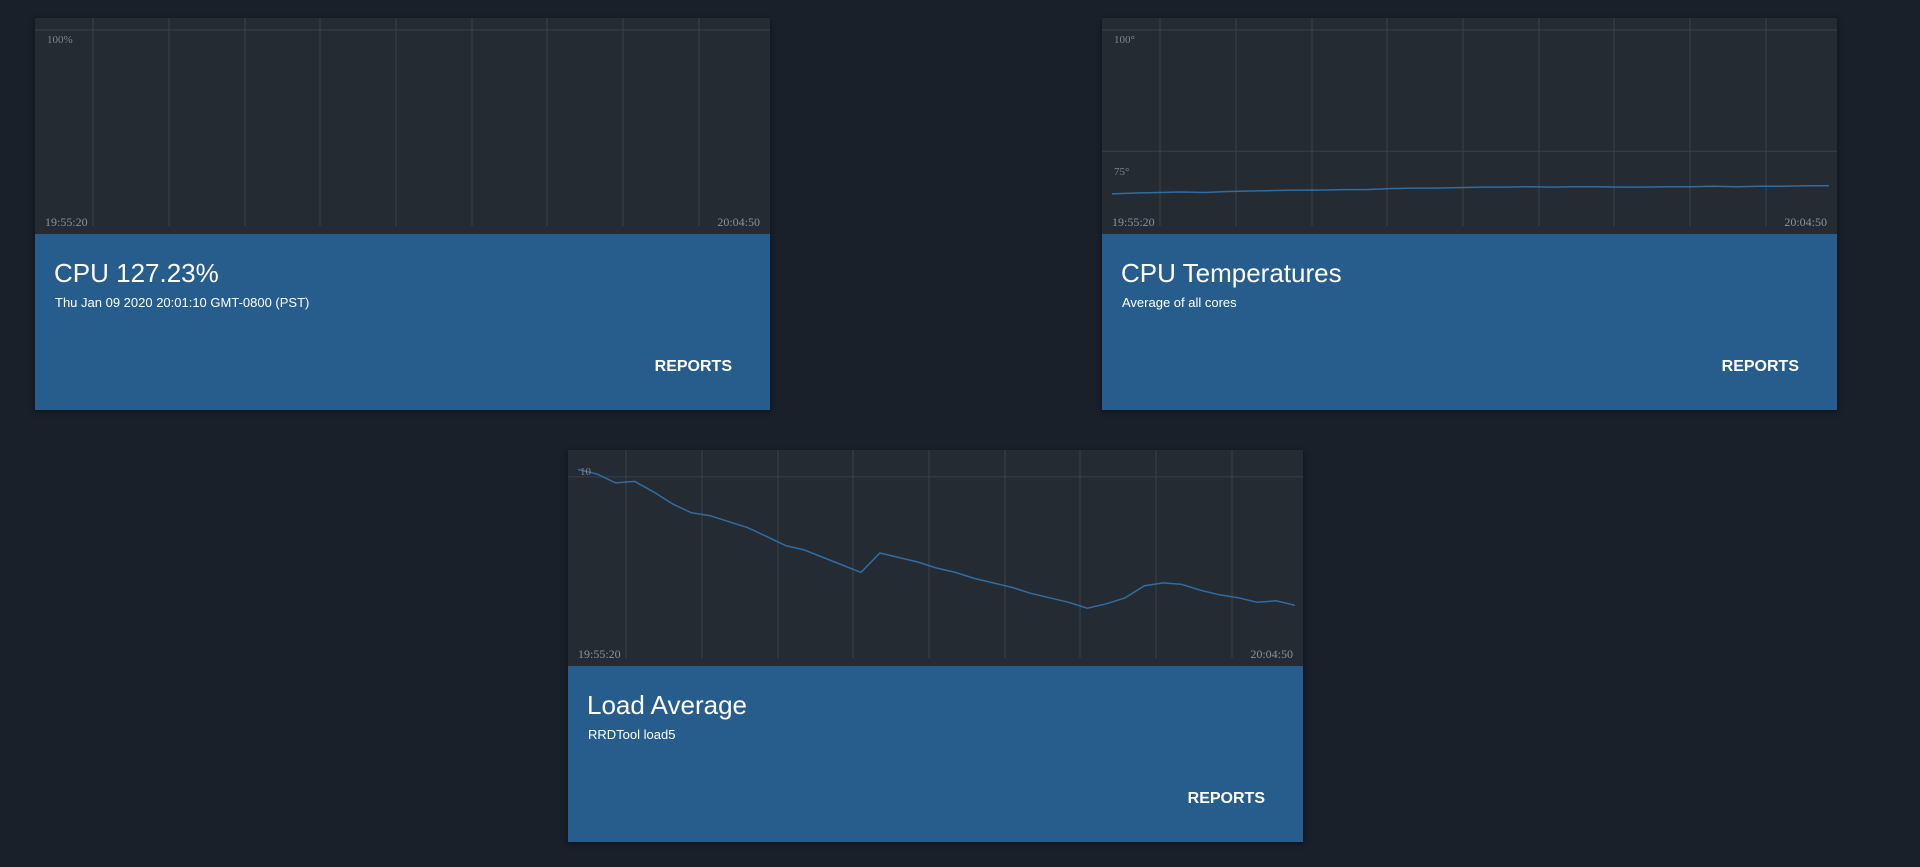 Image resolution: width=1920 pixels, height=867 pixels. What do you see at coordinates (632, 734) in the screenshot?
I see `load-subtitle: RRDTool load5` at bounding box center [632, 734].